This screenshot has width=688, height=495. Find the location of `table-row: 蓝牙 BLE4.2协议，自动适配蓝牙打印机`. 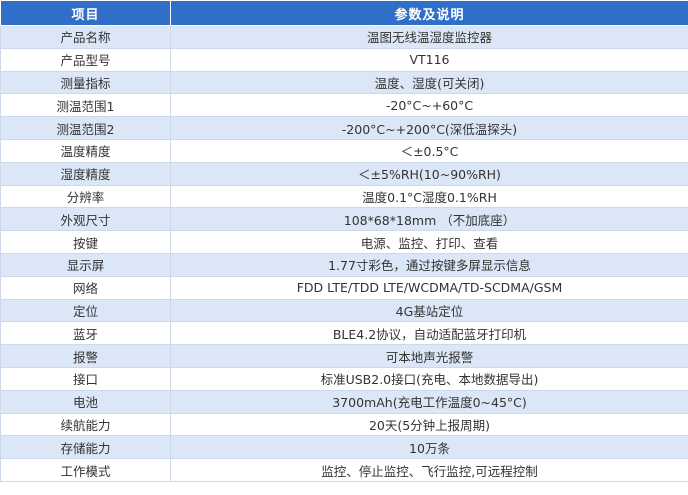

table-row: 蓝牙 BLE4.2协议，自动适配蓝牙打印机 is located at coordinates (344, 333).